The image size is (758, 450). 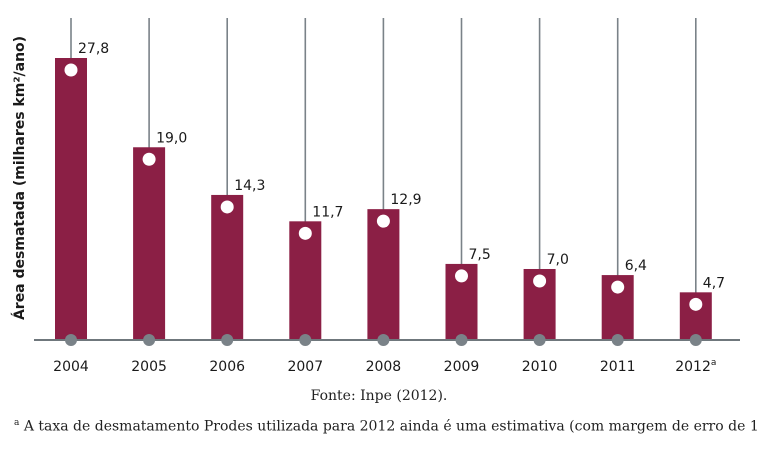 What do you see at coordinates (383, 340) in the screenshot?
I see `base-marker-2008` at bounding box center [383, 340].